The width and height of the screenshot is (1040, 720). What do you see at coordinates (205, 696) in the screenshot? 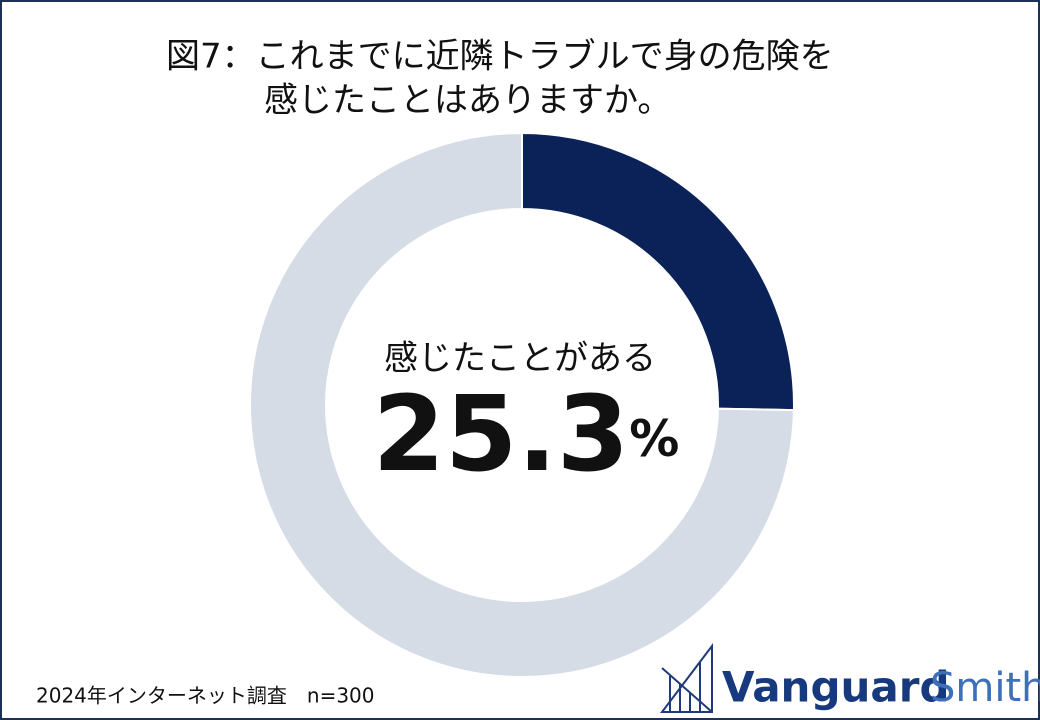
I see `footnote: 2024年インターネット調査 n=300` at bounding box center [205, 696].